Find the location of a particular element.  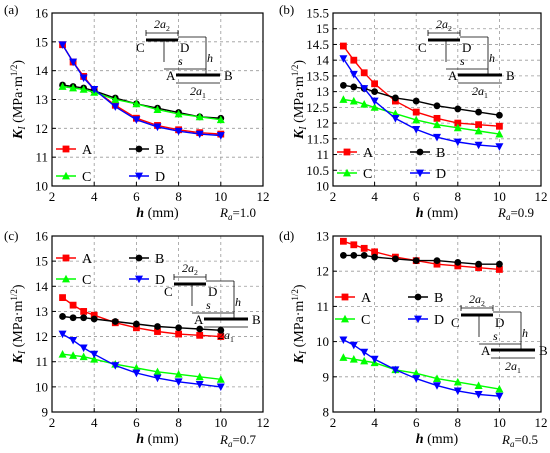

ratio-annotation: Ra=1.0 is located at coordinates (237, 213).